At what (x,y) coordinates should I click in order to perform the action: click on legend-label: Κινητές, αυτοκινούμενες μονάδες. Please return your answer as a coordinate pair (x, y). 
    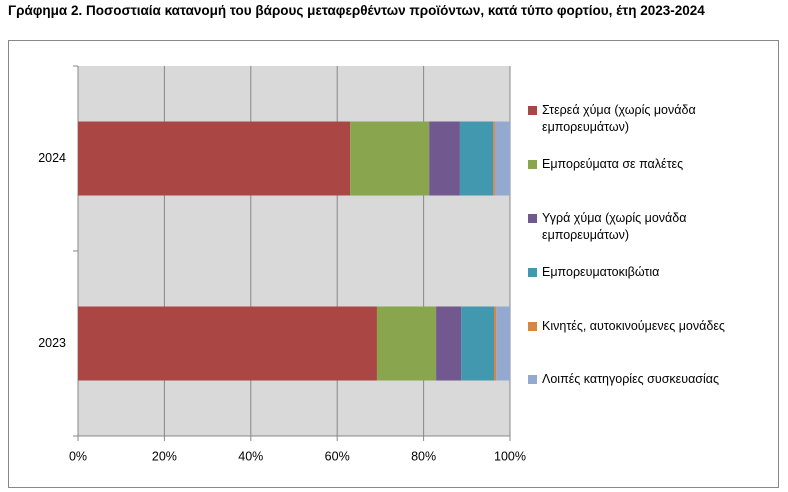
    Looking at the image, I should click on (633, 326).